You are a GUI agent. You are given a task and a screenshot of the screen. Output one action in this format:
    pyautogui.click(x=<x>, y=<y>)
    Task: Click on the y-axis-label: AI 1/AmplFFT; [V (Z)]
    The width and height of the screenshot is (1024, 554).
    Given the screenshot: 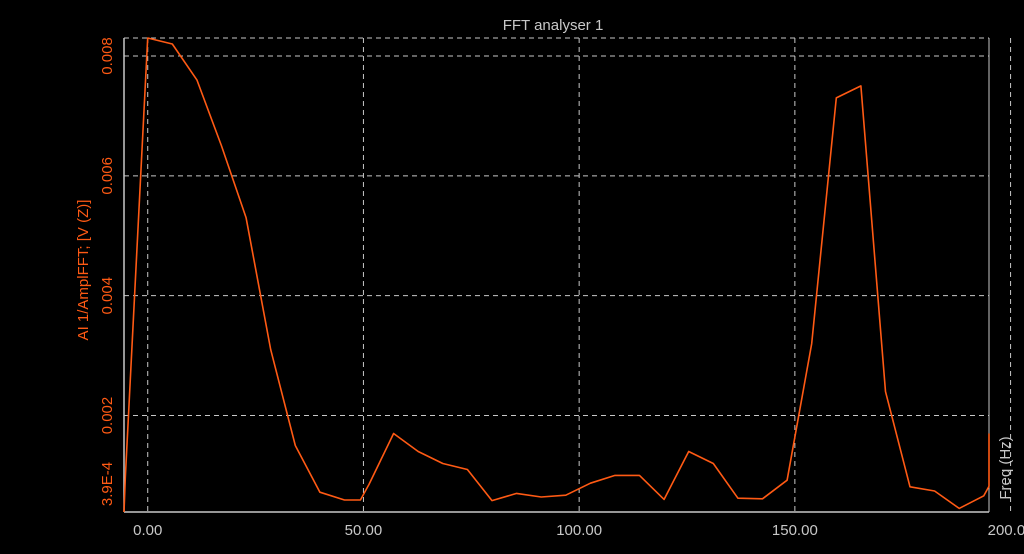 What is the action you would take?
    pyautogui.click(x=83, y=270)
    